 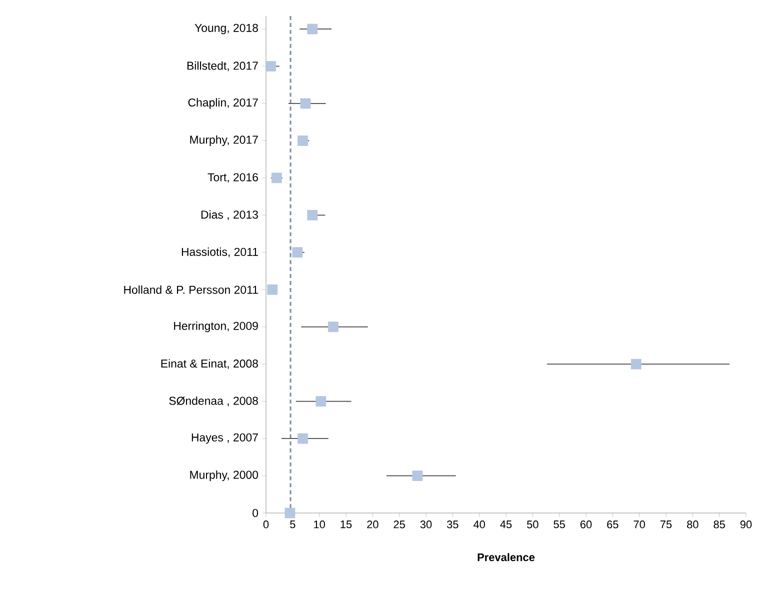 I want to click on x-tick-label: 15, so click(x=346, y=524).